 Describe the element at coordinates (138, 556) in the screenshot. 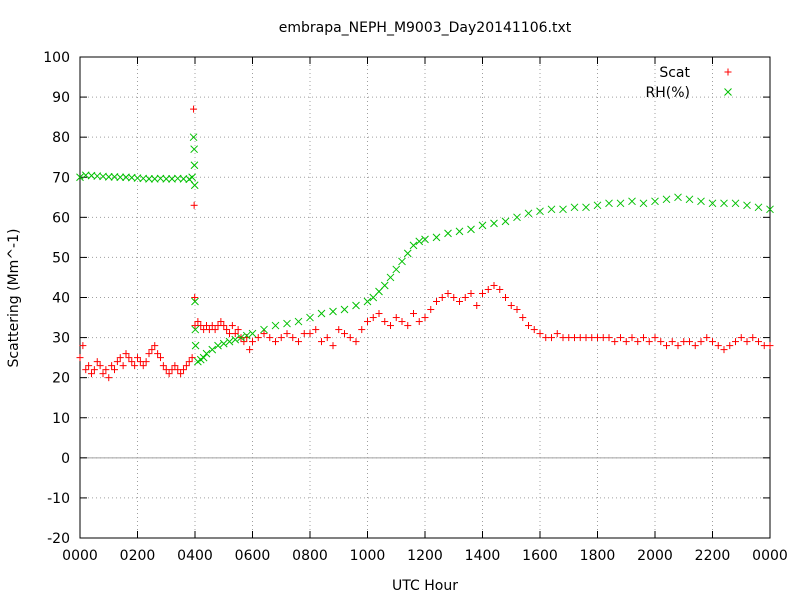

I see `x-tick-label: 0200` at that location.